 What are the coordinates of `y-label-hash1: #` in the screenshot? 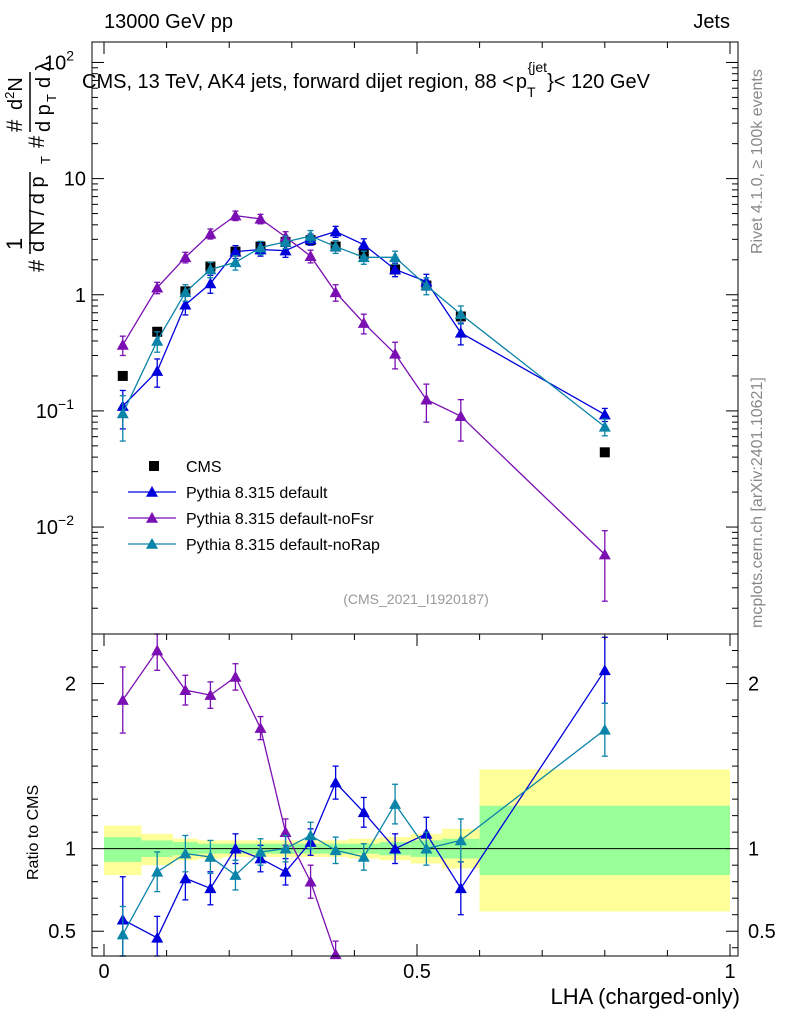 It's located at (36, 265).